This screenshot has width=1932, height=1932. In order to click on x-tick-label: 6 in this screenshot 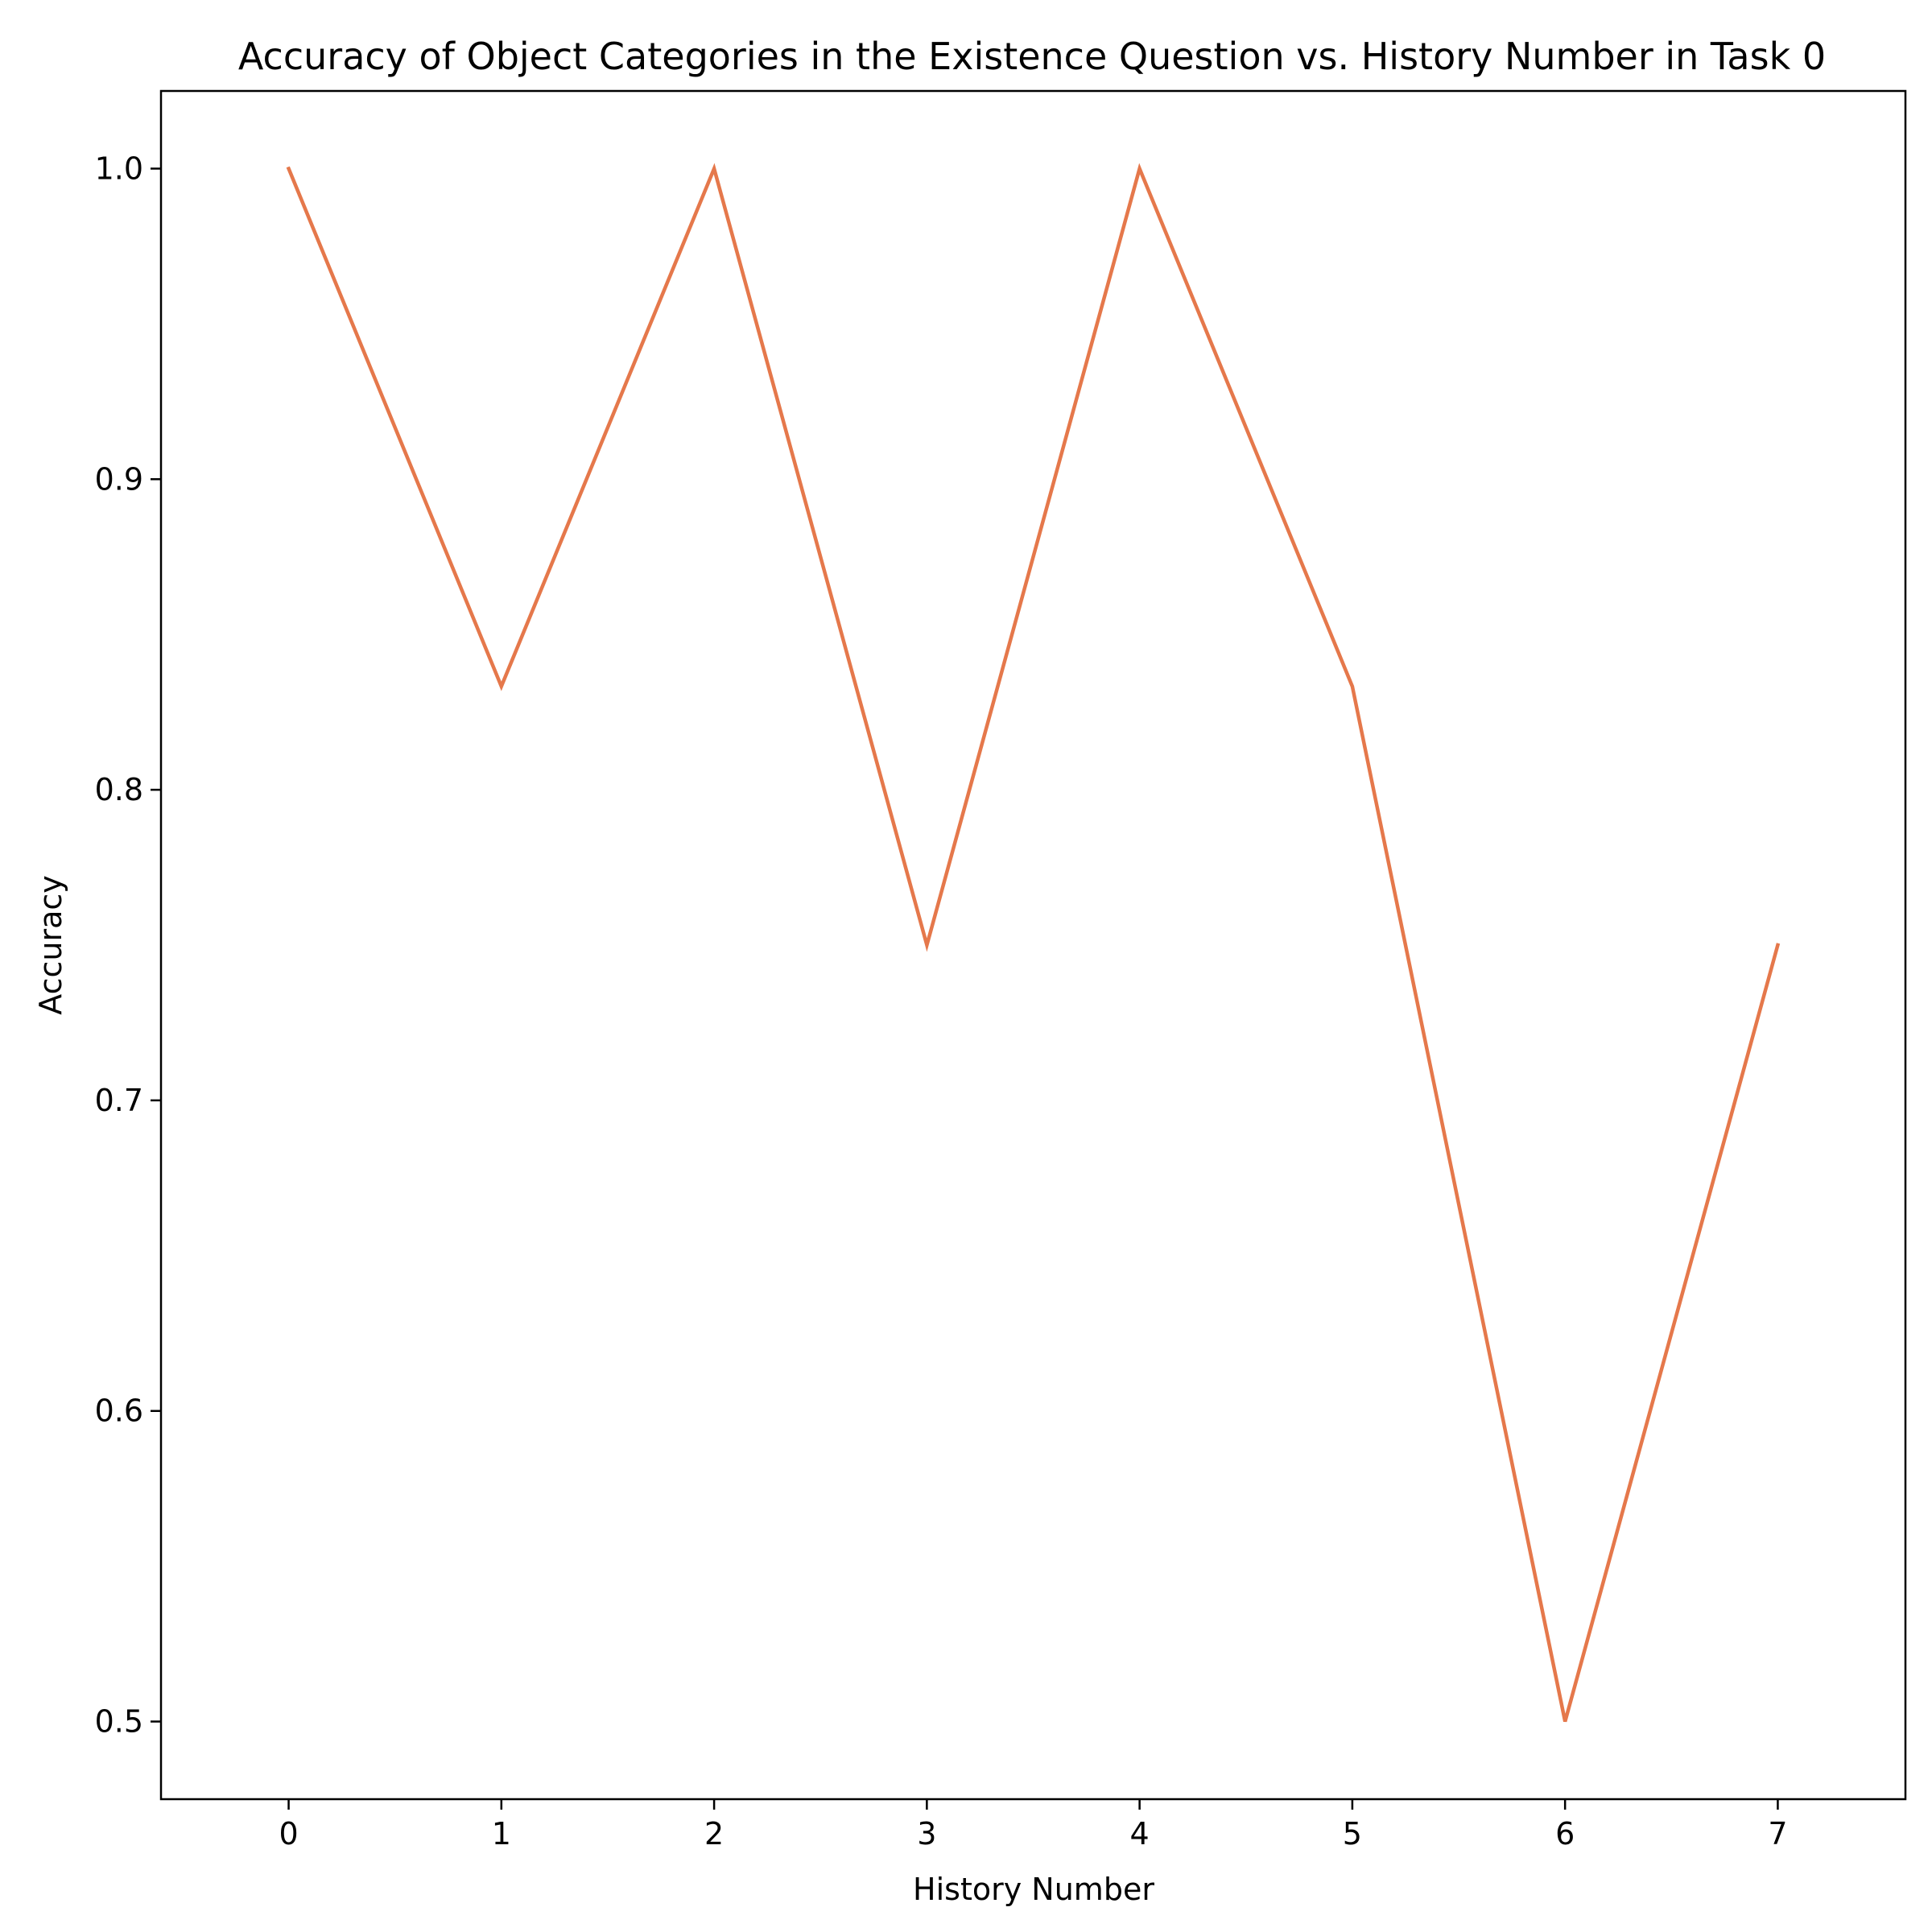, I will do `click(1565, 1834)`.